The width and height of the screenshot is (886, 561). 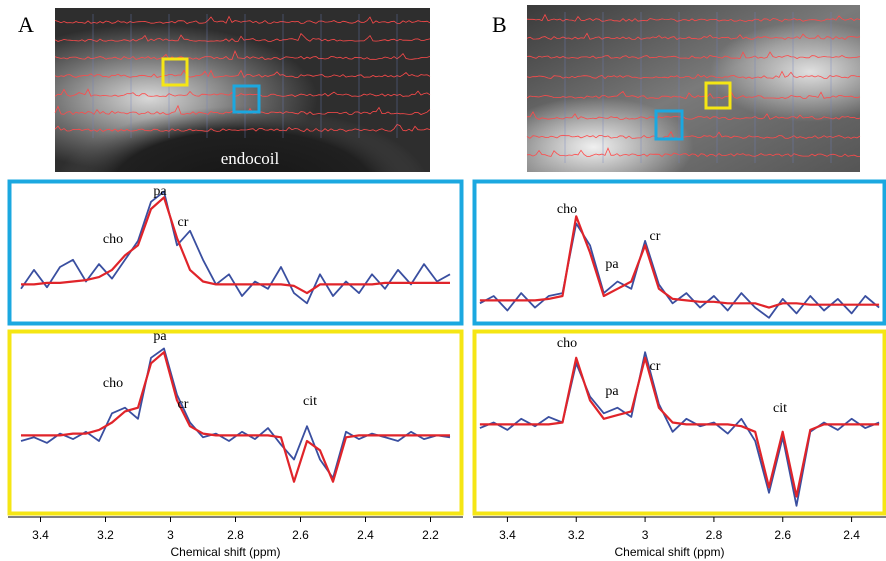 I want to click on image-a: endocoil, so click(x=242, y=90).